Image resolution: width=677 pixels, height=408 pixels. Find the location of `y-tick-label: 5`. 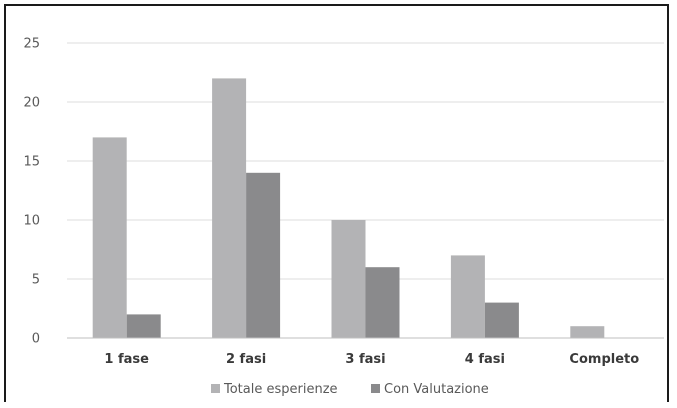

y-tick-label: 5 is located at coordinates (36, 280).